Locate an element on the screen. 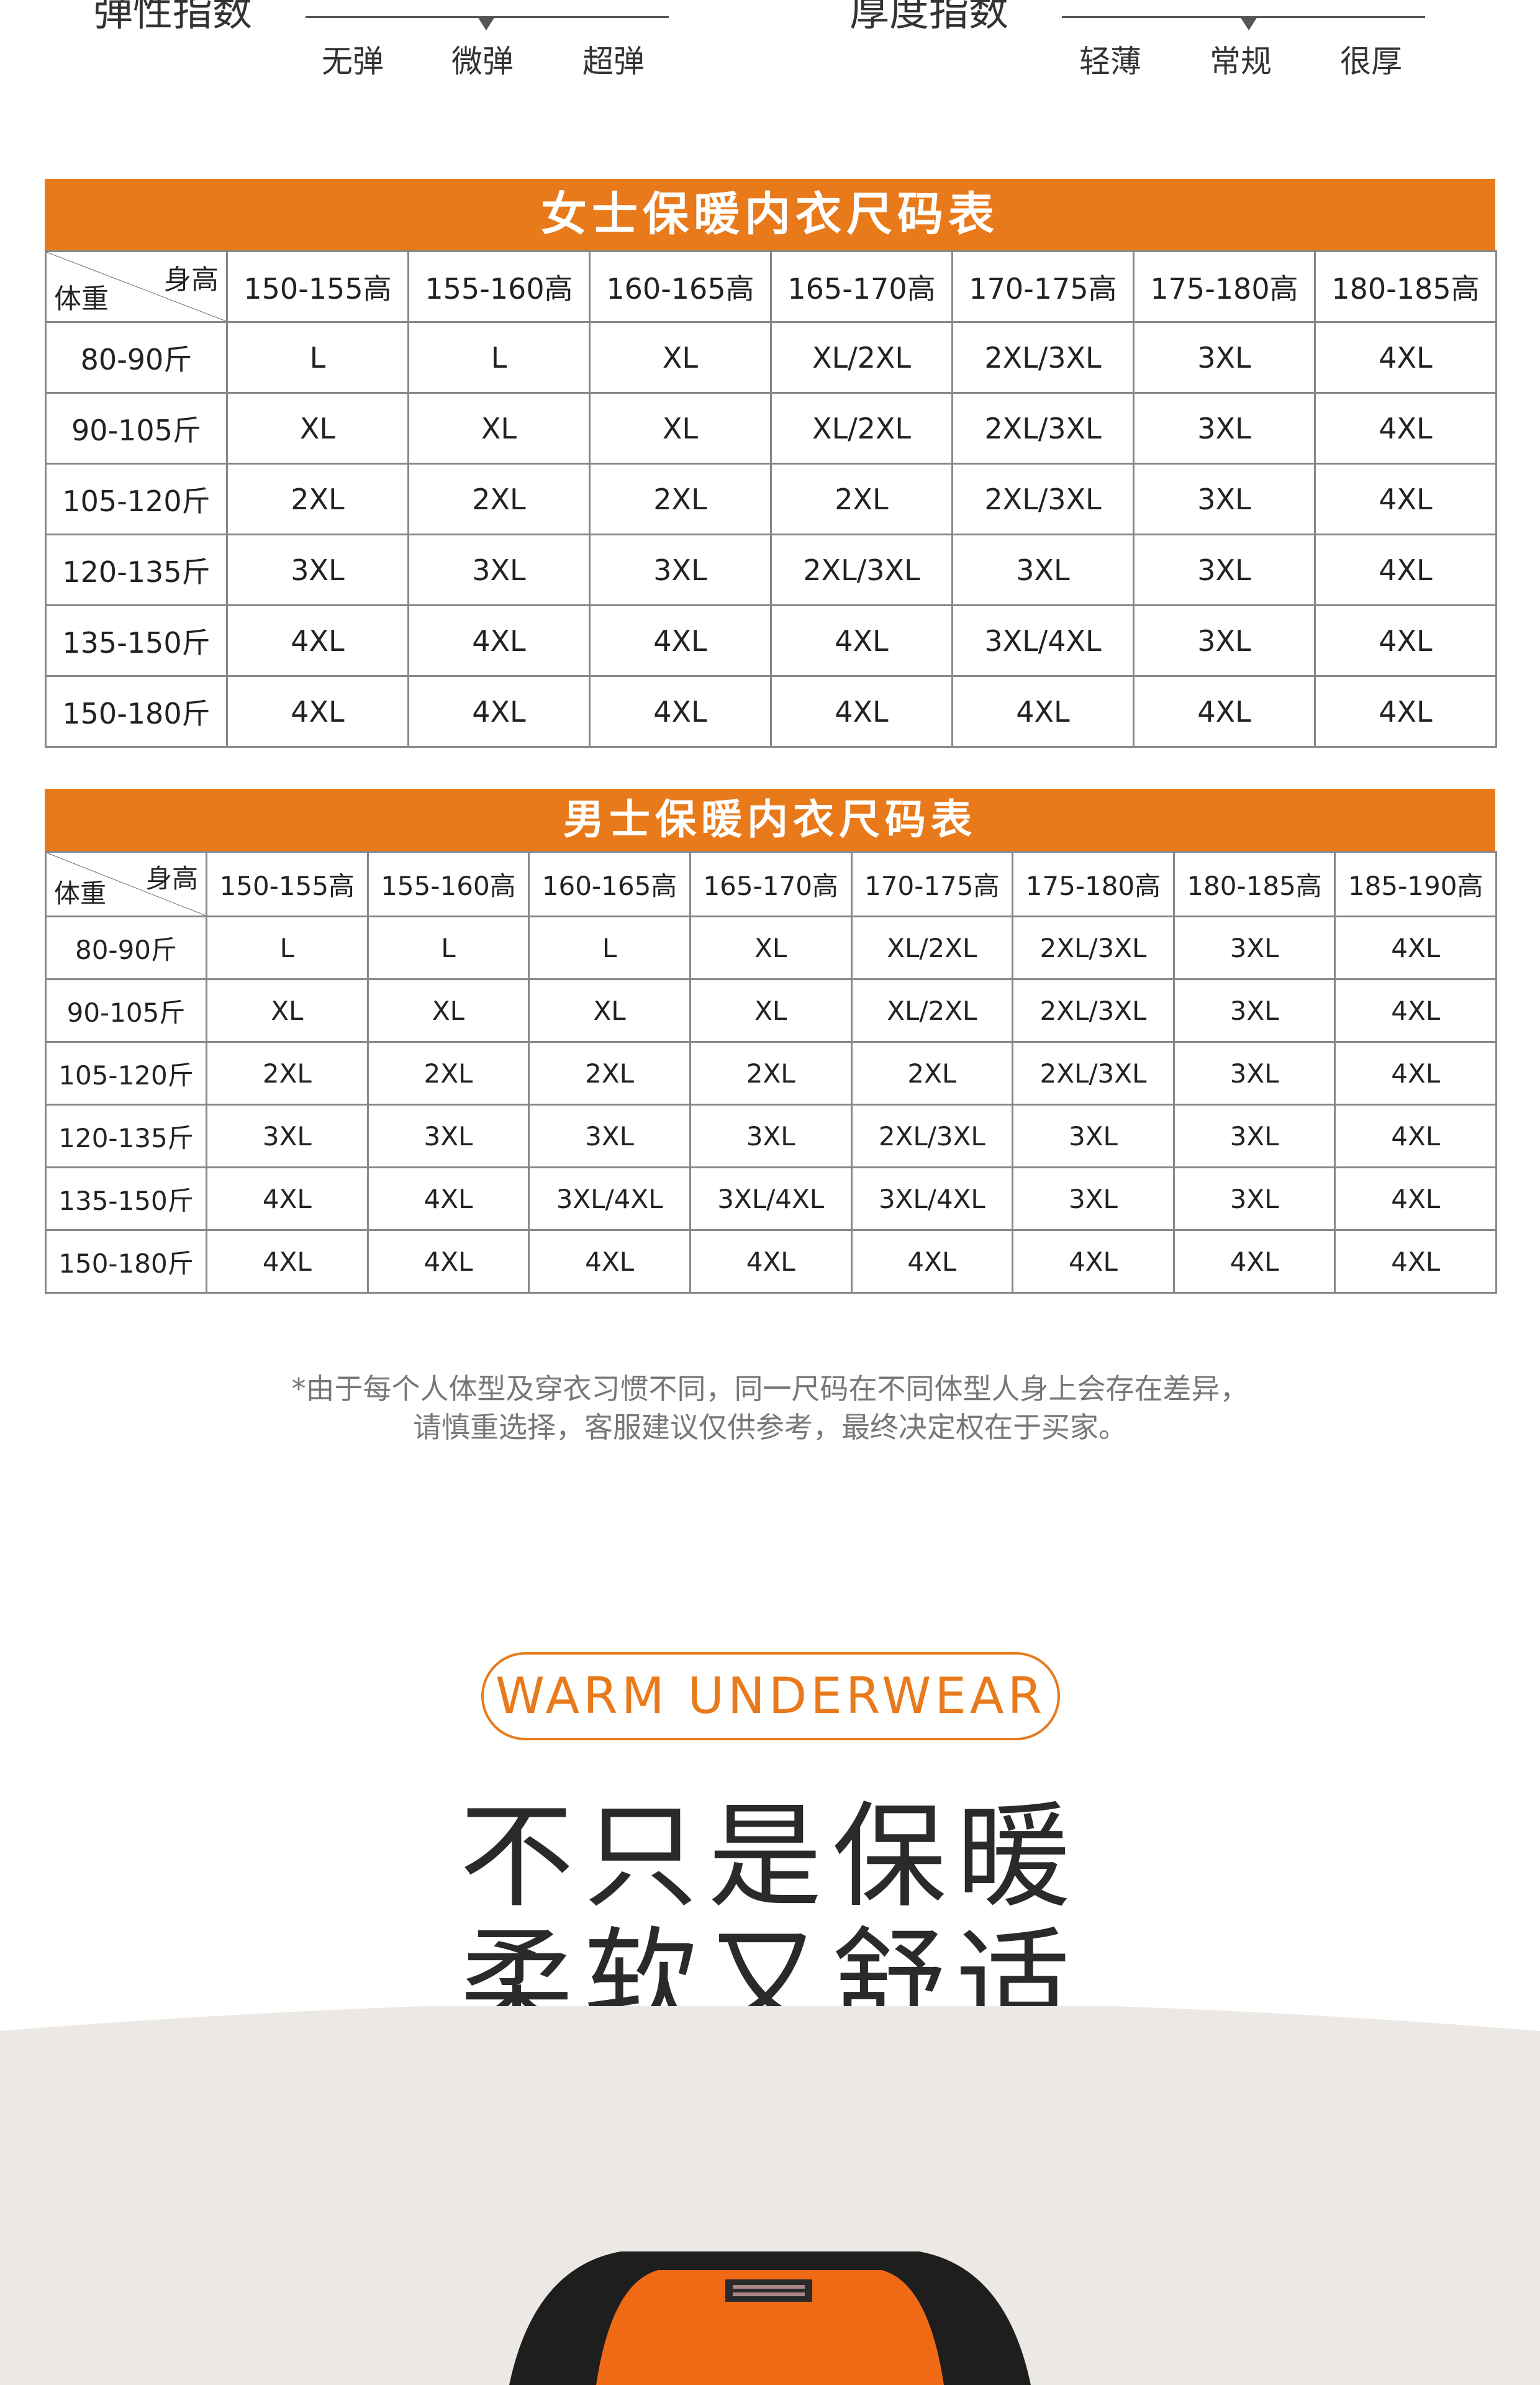 The width and height of the screenshot is (1540, 2385). headline-line-1: 不只是保暖 is located at coordinates (769, 1857).